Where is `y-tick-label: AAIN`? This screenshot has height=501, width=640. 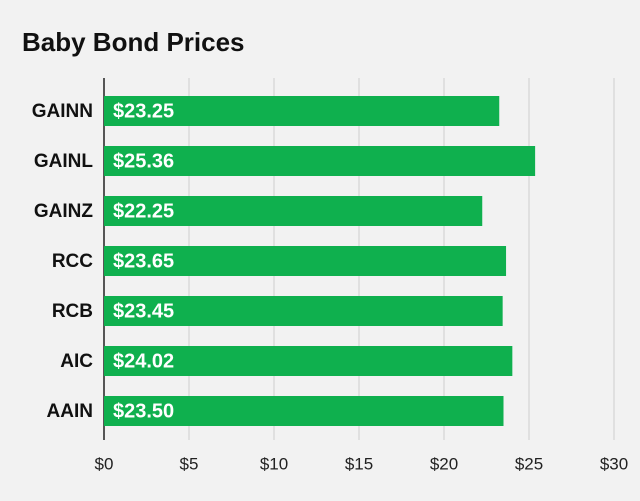 y-tick-label: AAIN is located at coordinates (70, 411).